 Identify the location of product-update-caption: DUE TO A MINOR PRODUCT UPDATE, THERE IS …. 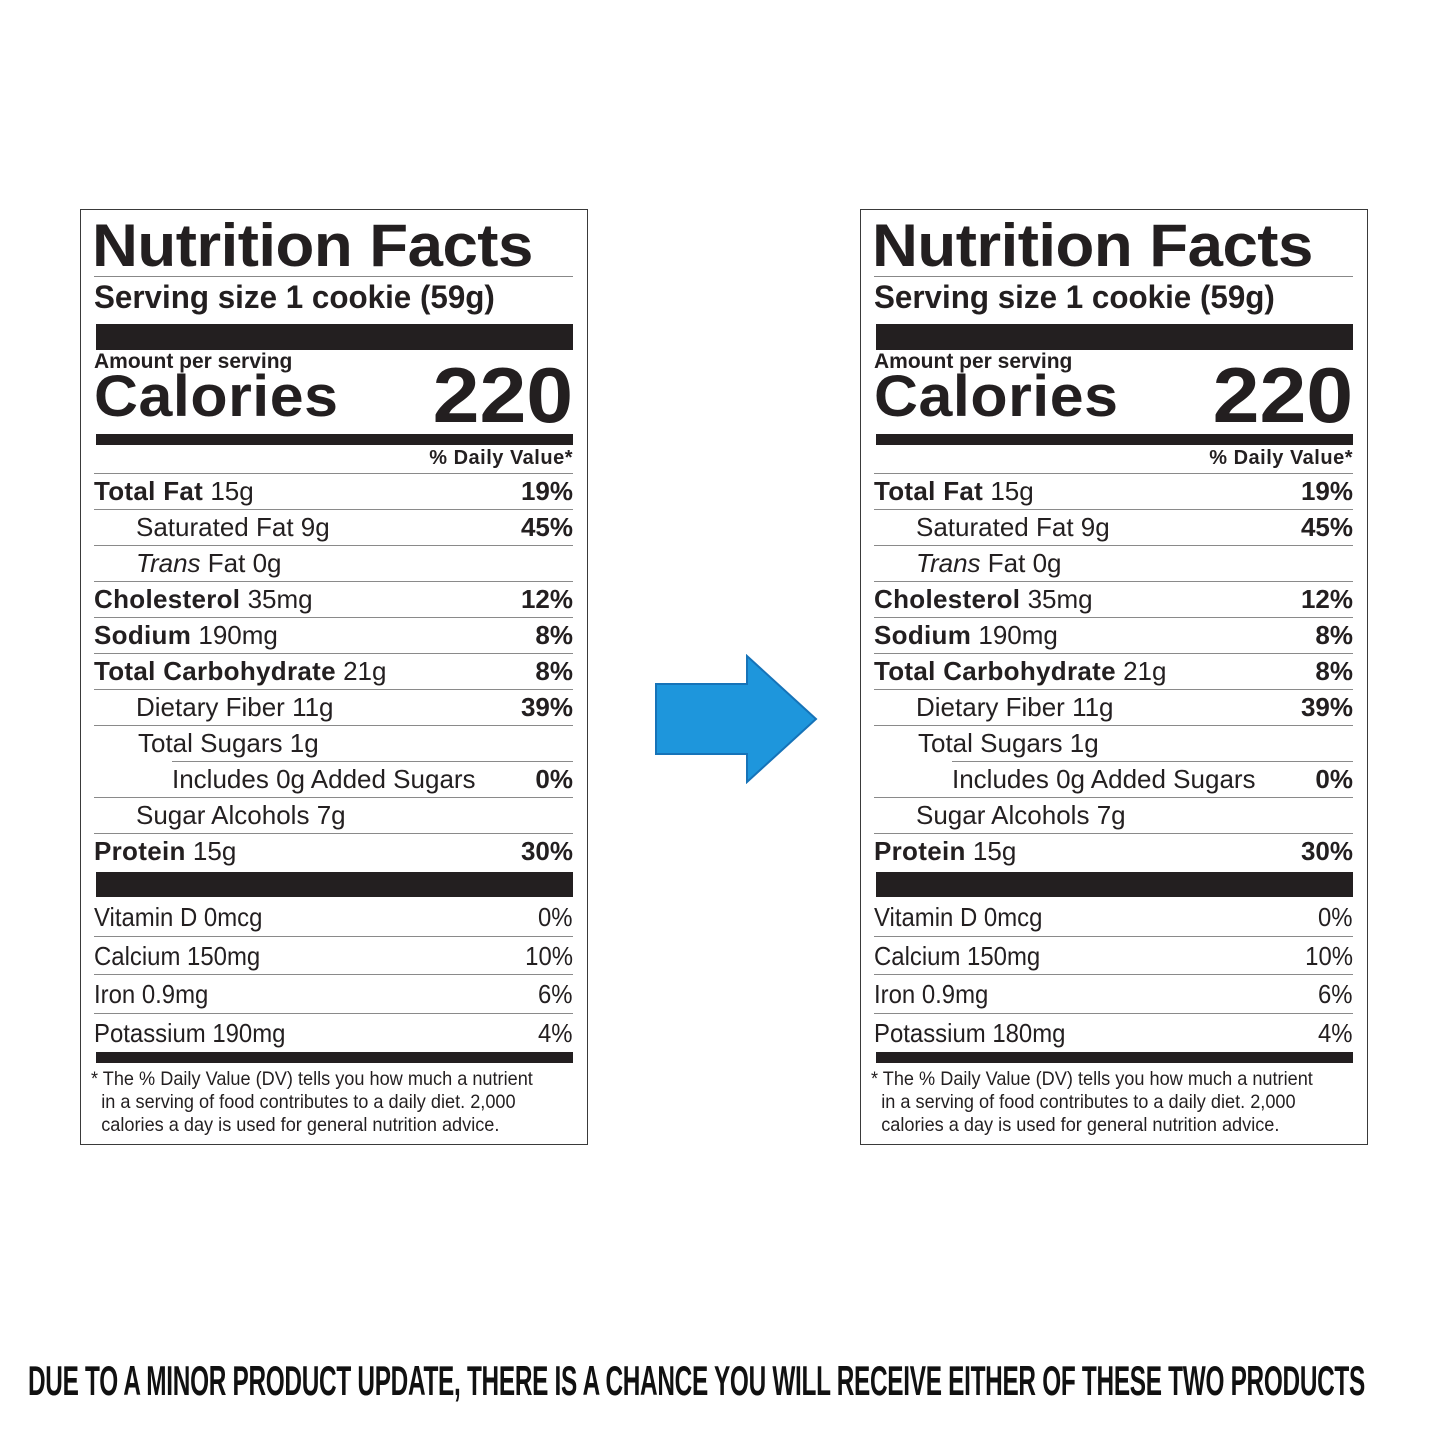
(696, 1380).